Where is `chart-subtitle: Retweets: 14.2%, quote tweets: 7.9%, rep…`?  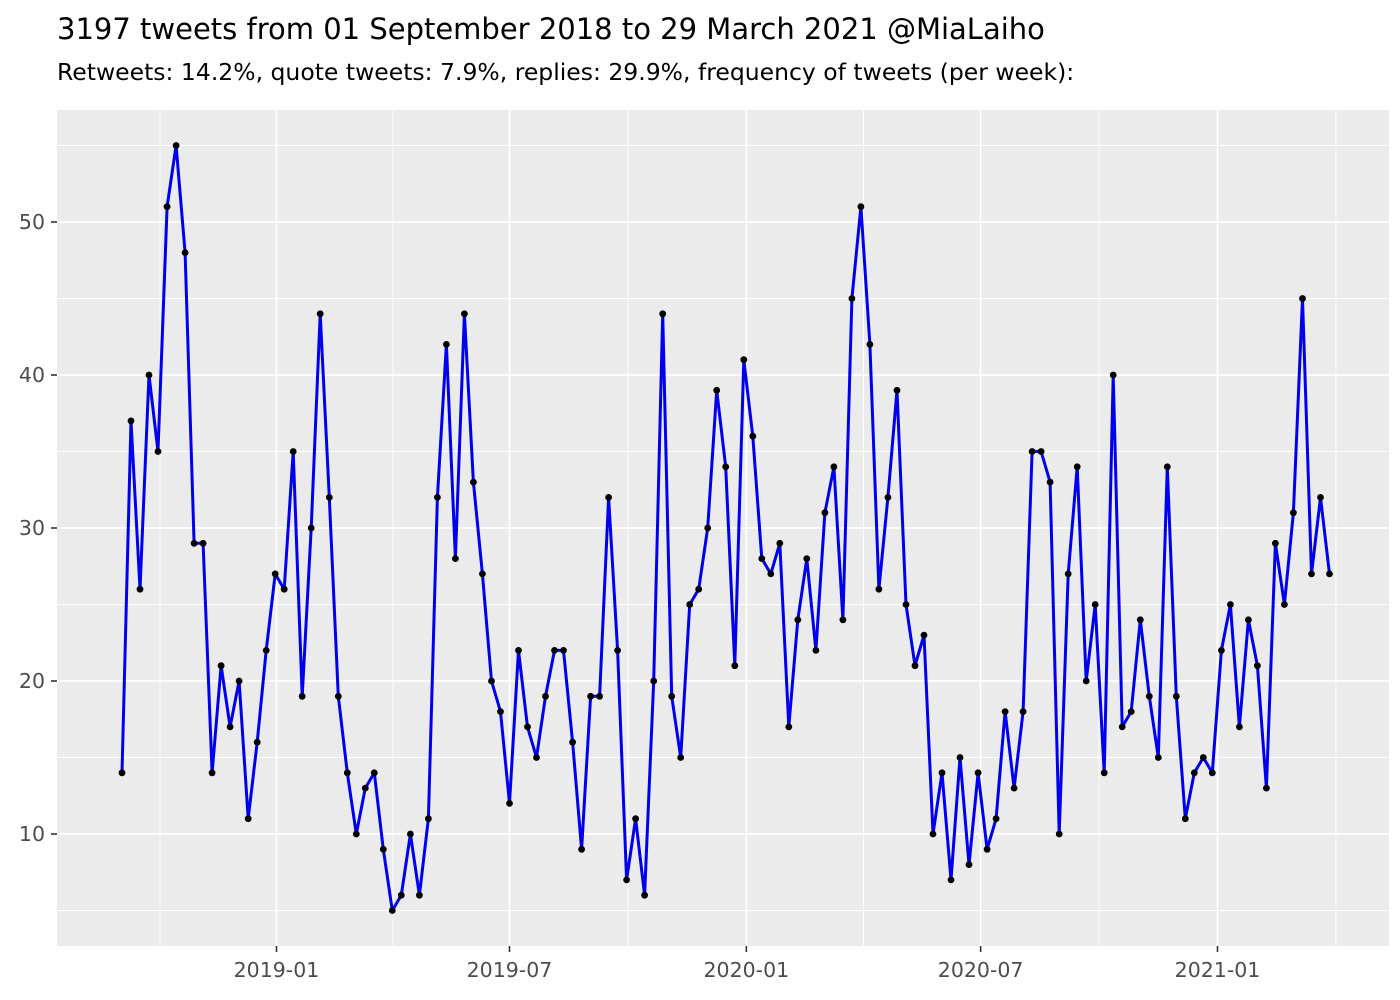
chart-subtitle: Retweets: 14.2%, quote tweets: 7.9%, rep… is located at coordinates (566, 72).